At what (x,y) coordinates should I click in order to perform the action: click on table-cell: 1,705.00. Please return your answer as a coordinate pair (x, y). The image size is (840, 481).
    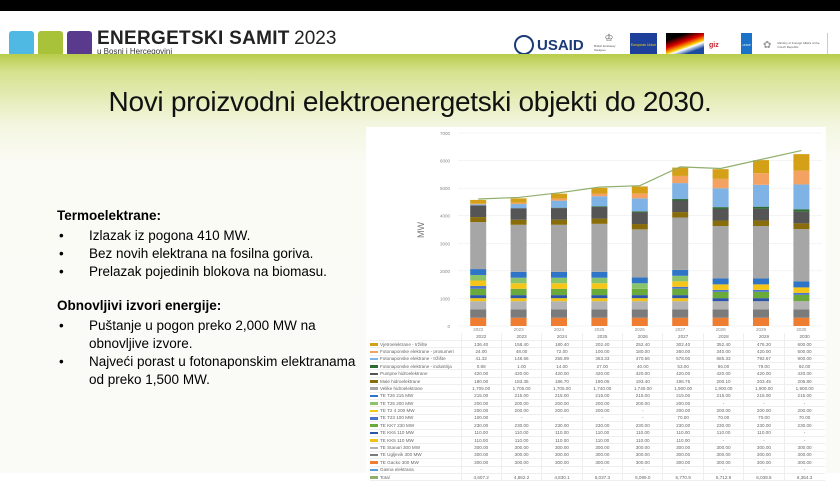
    Looking at the image, I should click on (562, 388).